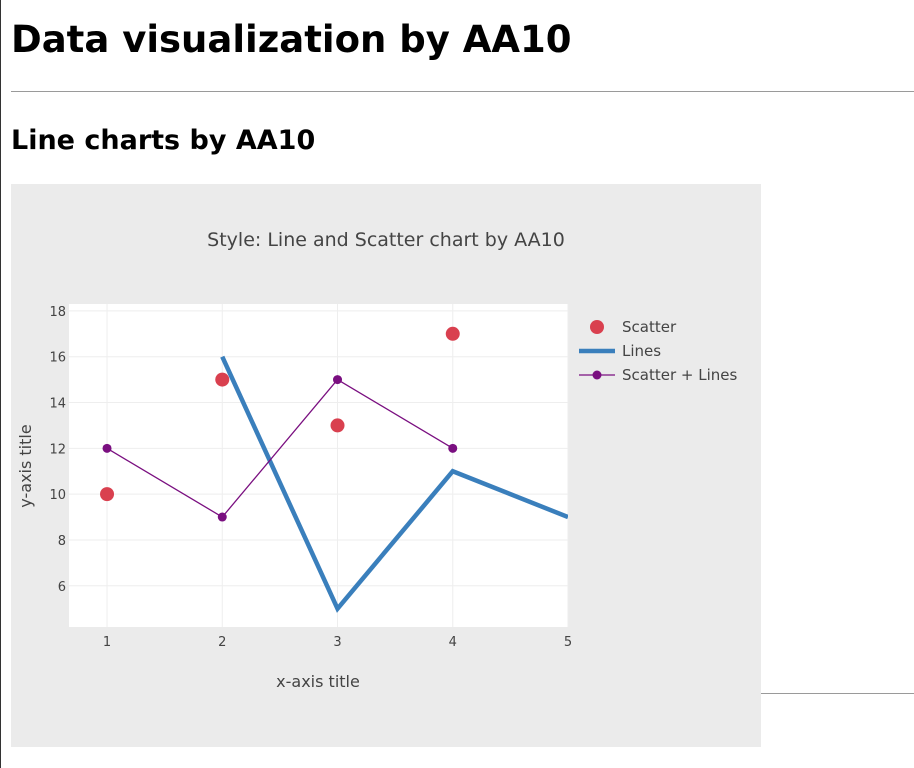 The width and height of the screenshot is (914, 768). What do you see at coordinates (222, 642) in the screenshot?
I see `x-tick-label: 2` at bounding box center [222, 642].